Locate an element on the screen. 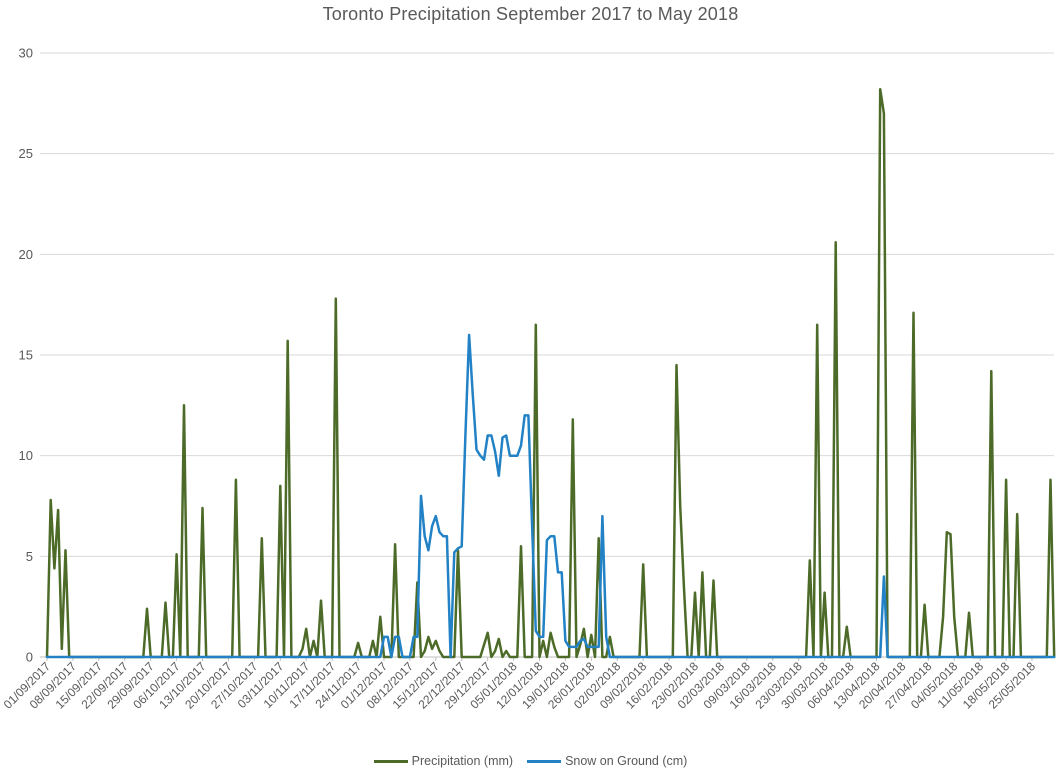 This screenshot has width=1061, height=772. y-axis-label: 25 is located at coordinates (26, 153).